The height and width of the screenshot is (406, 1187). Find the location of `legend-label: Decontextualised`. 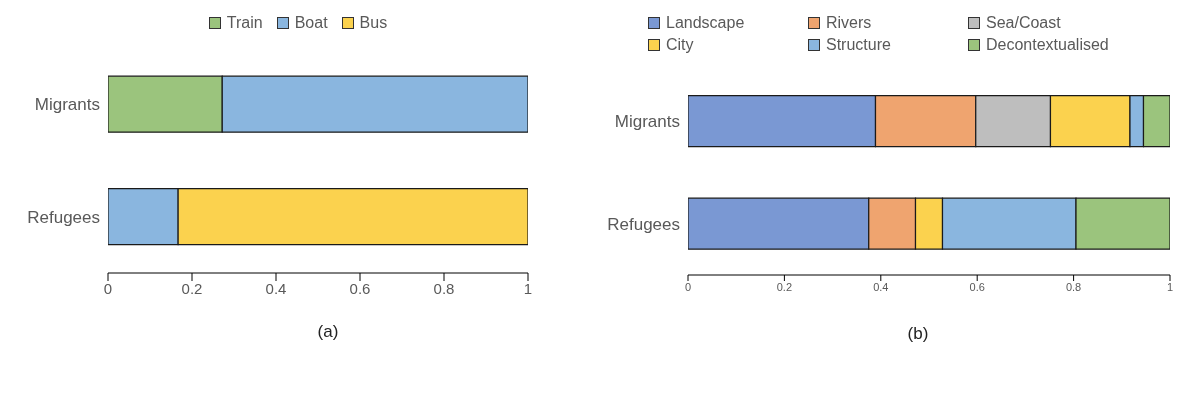

legend-label: Decontextualised is located at coordinates (1047, 45).